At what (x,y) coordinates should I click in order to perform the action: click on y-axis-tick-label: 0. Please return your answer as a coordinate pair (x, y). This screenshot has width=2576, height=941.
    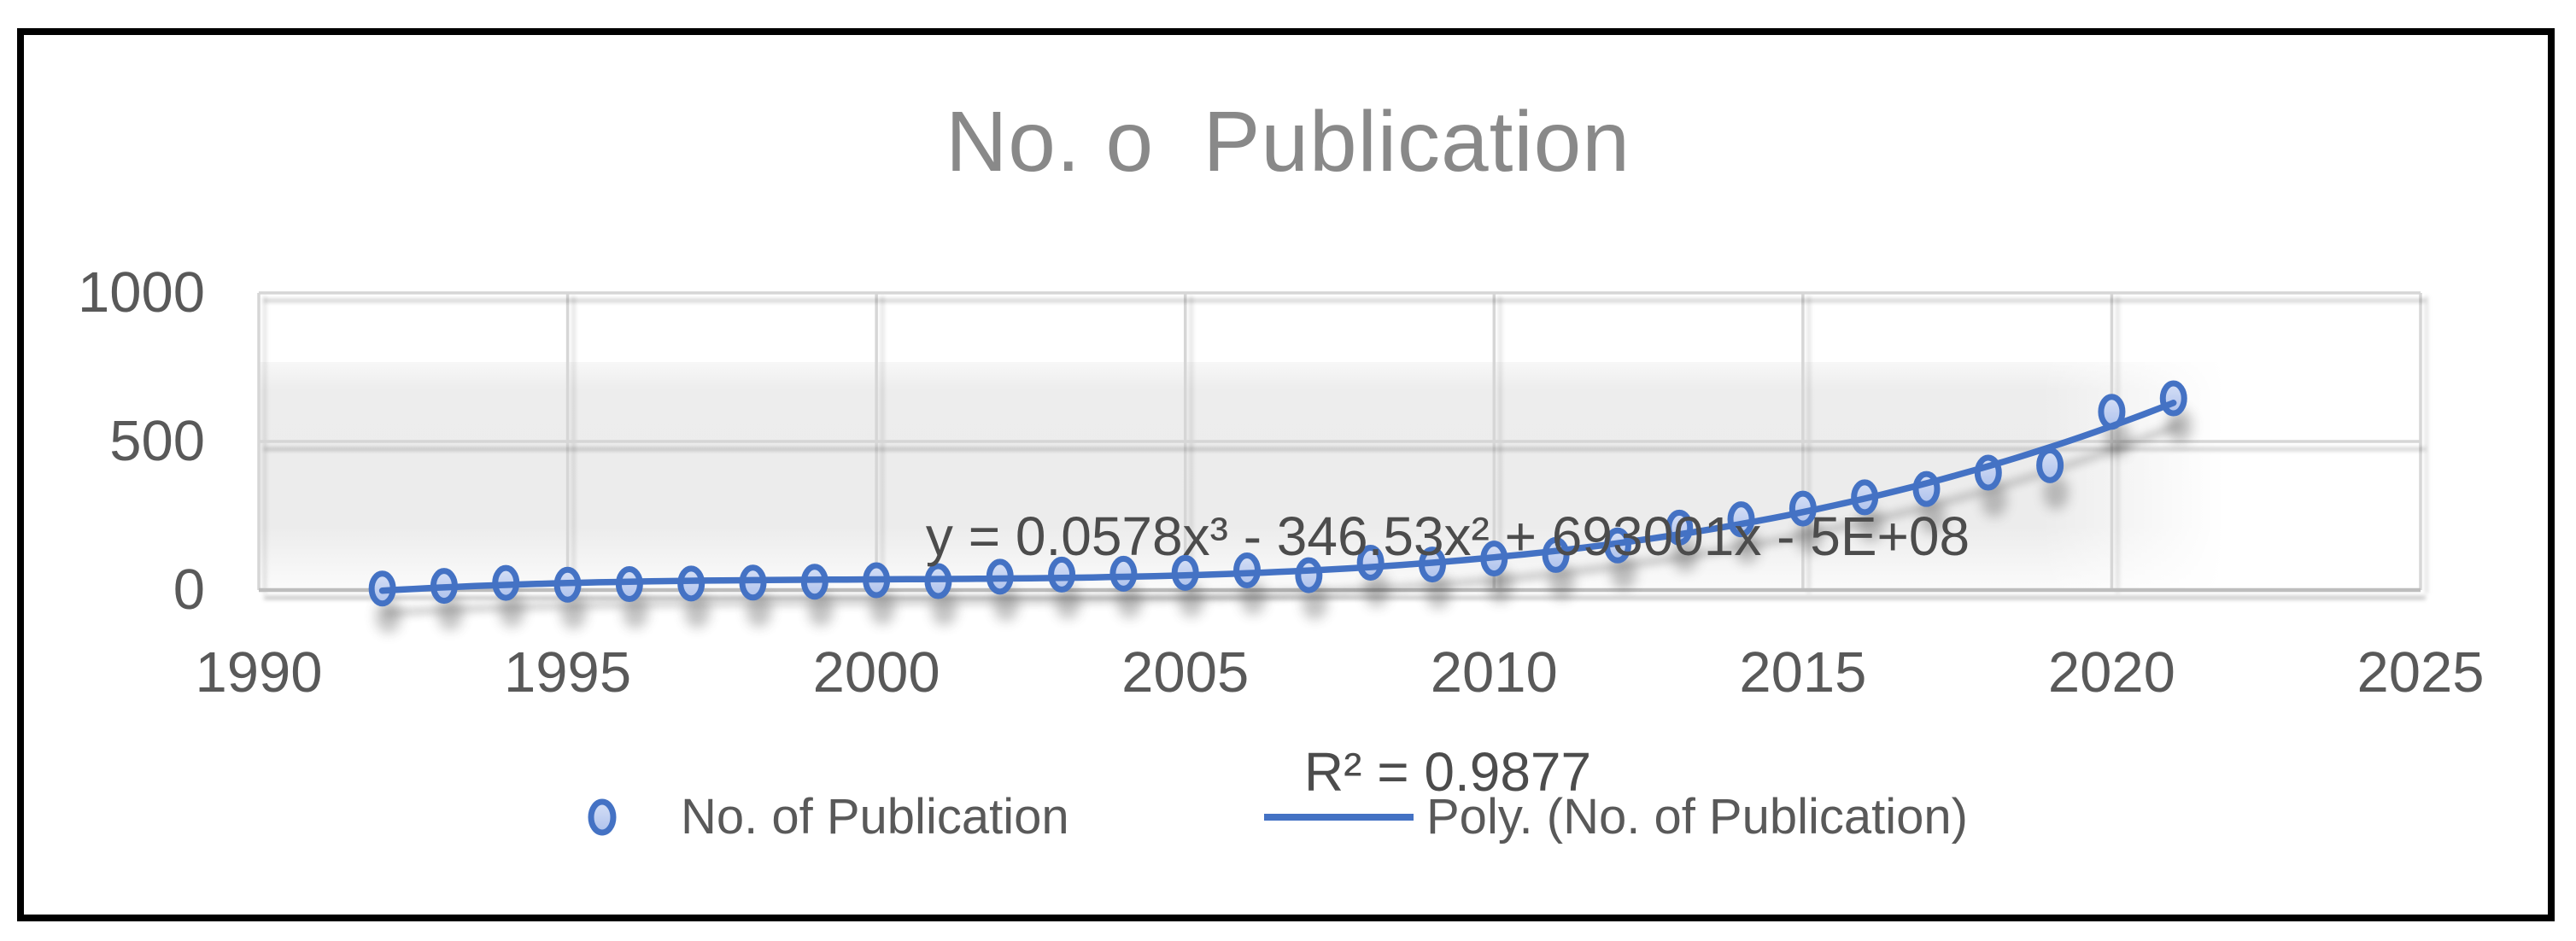
    Looking at the image, I should click on (189, 590).